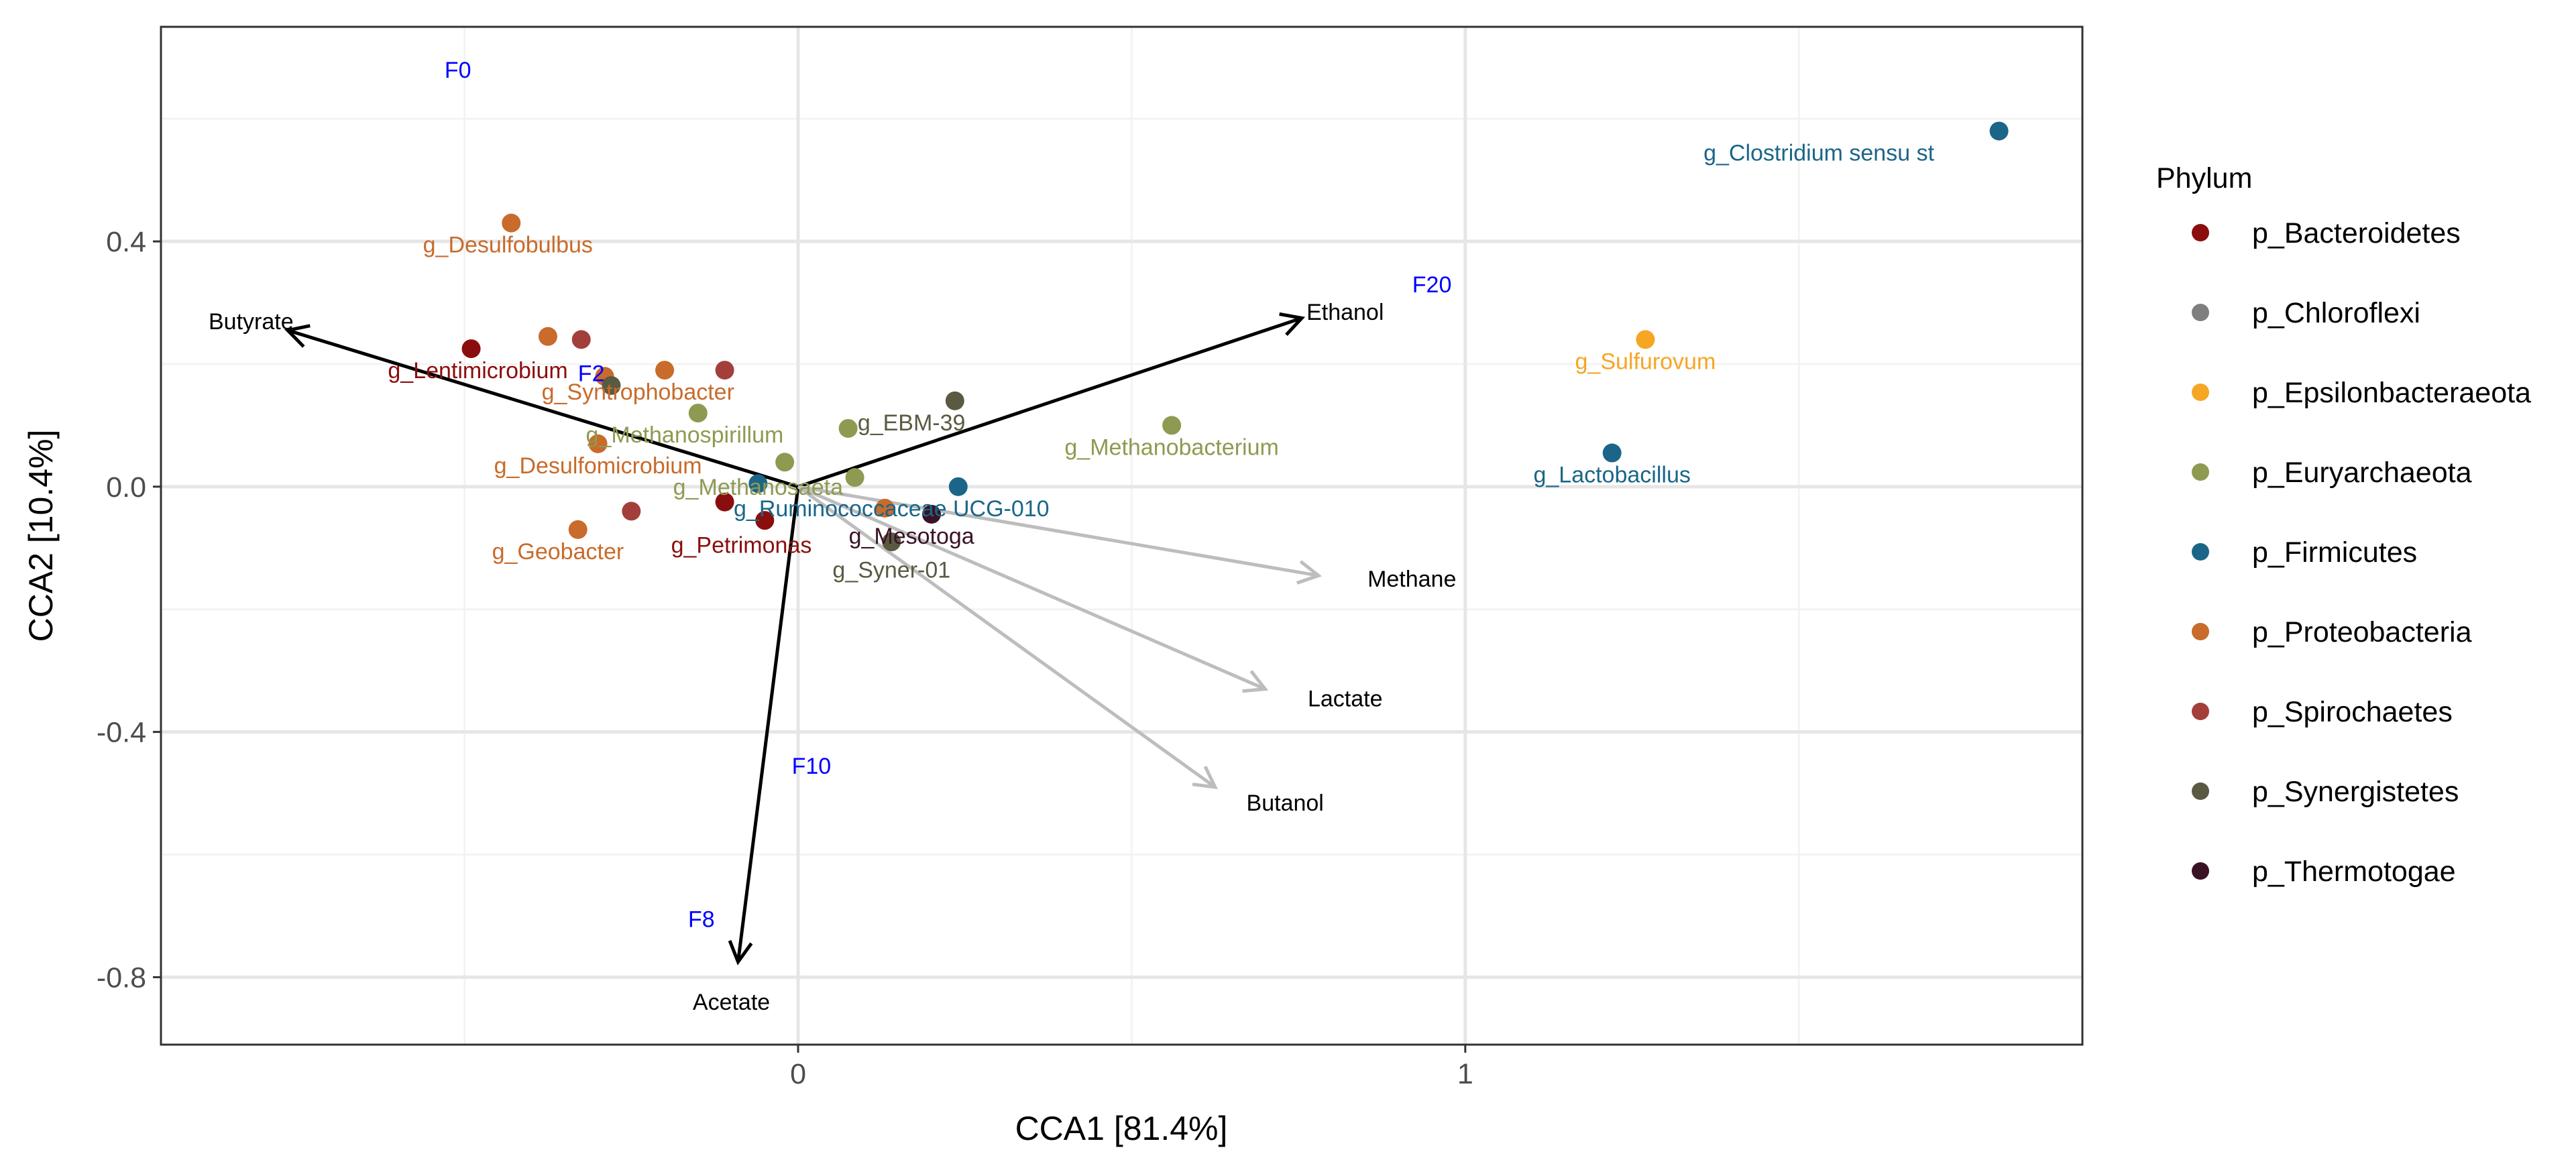 The image size is (2576, 1168). I want to click on legend-key-p-synergistetes, so click(2200, 791).